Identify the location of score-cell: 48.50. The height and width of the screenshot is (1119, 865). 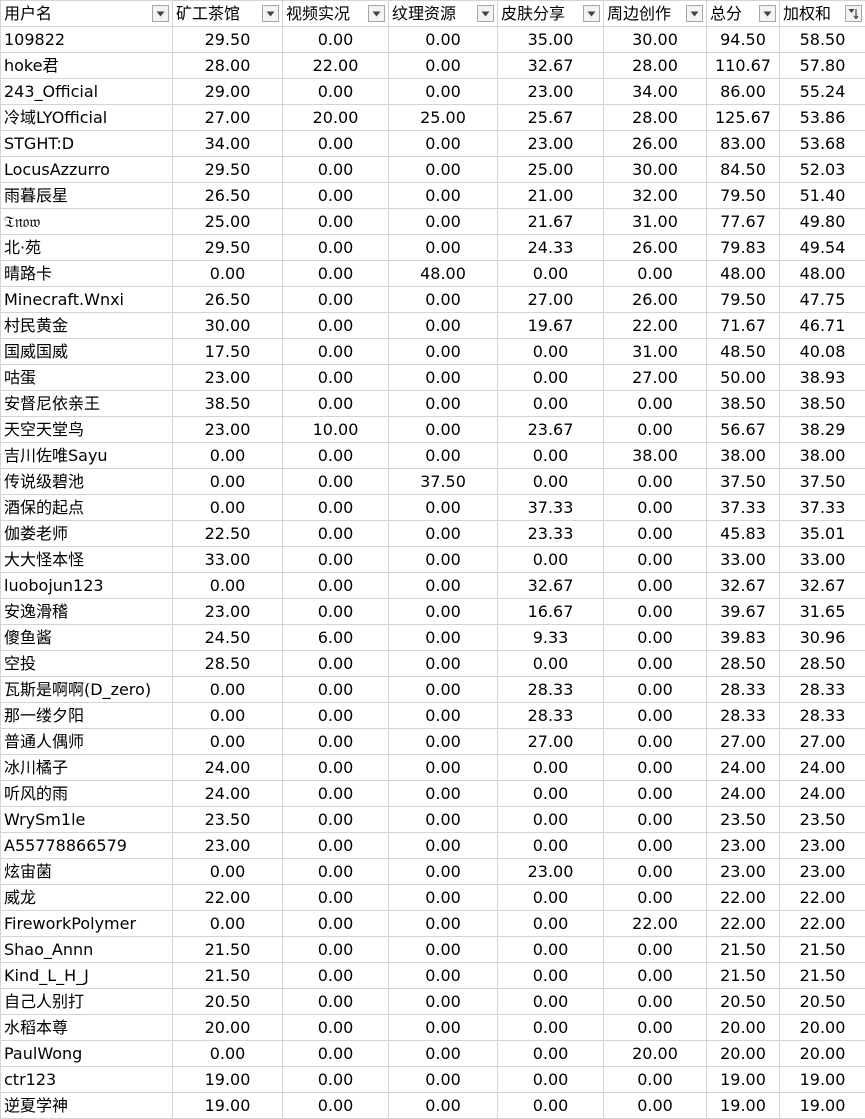
(743, 351).